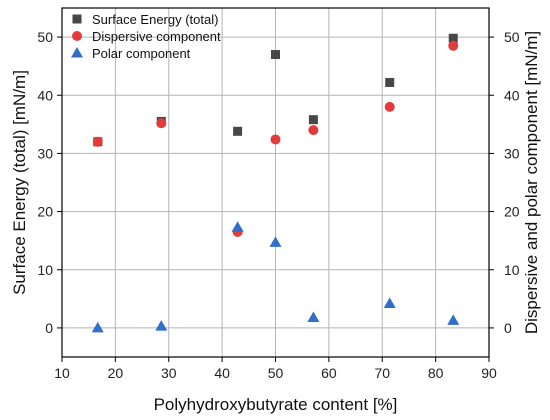 The width and height of the screenshot is (550, 420). Describe the element at coordinates (508, 328) in the screenshot. I see `y-right-tick-label: 0` at that location.